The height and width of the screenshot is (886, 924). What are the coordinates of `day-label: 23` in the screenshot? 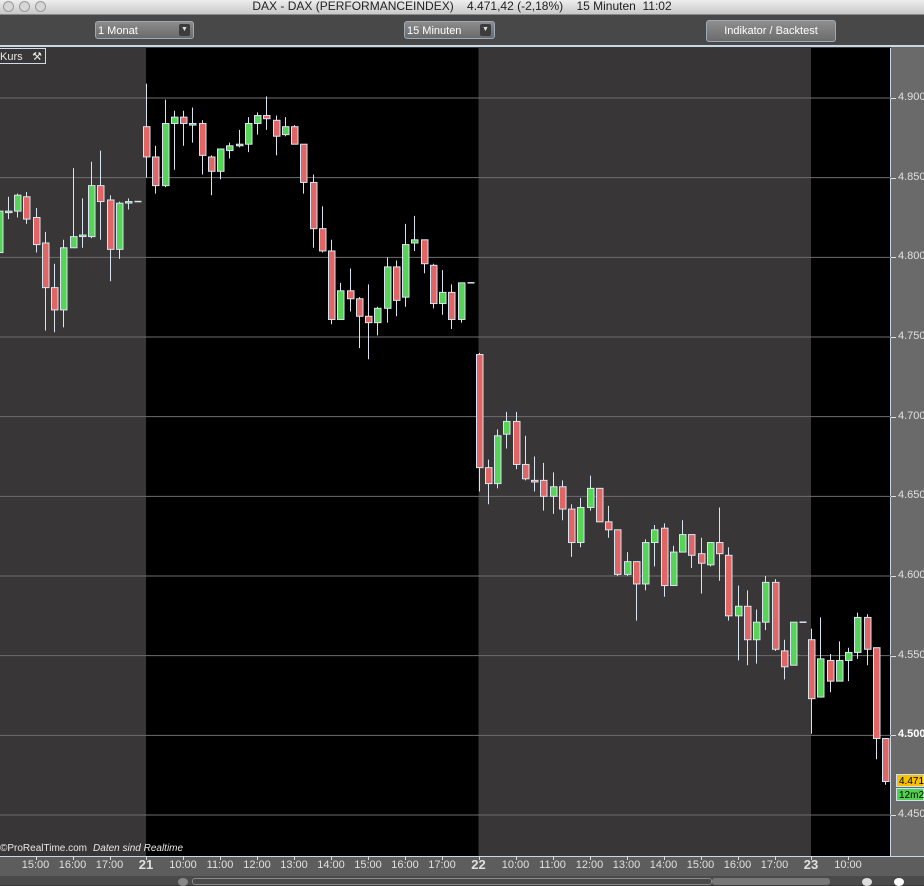 It's located at (811, 864).